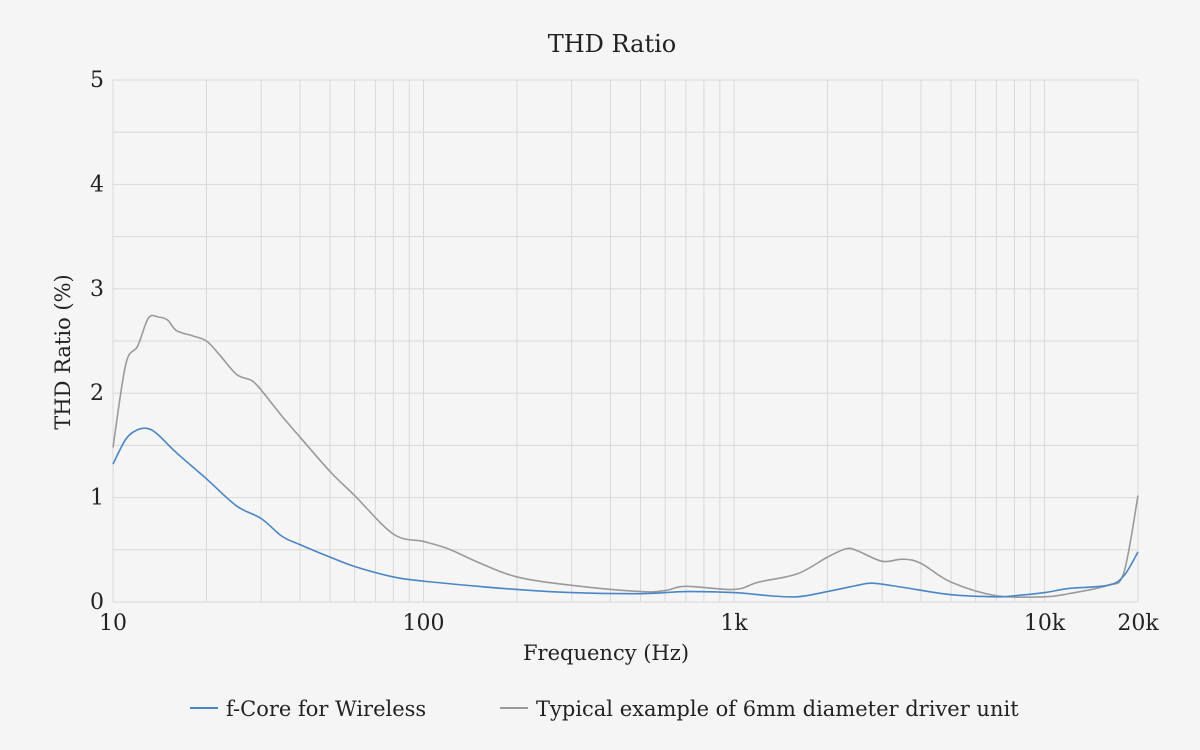 The image size is (1200, 750). Describe the element at coordinates (1045, 623) in the screenshot. I see `x-tick-label: 10k` at that location.